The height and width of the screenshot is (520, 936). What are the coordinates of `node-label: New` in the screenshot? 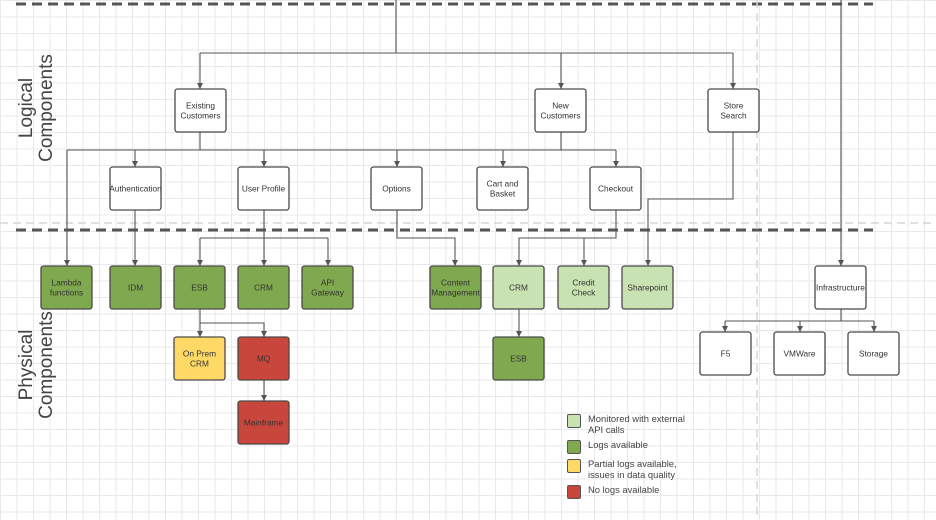 It's located at (561, 106).